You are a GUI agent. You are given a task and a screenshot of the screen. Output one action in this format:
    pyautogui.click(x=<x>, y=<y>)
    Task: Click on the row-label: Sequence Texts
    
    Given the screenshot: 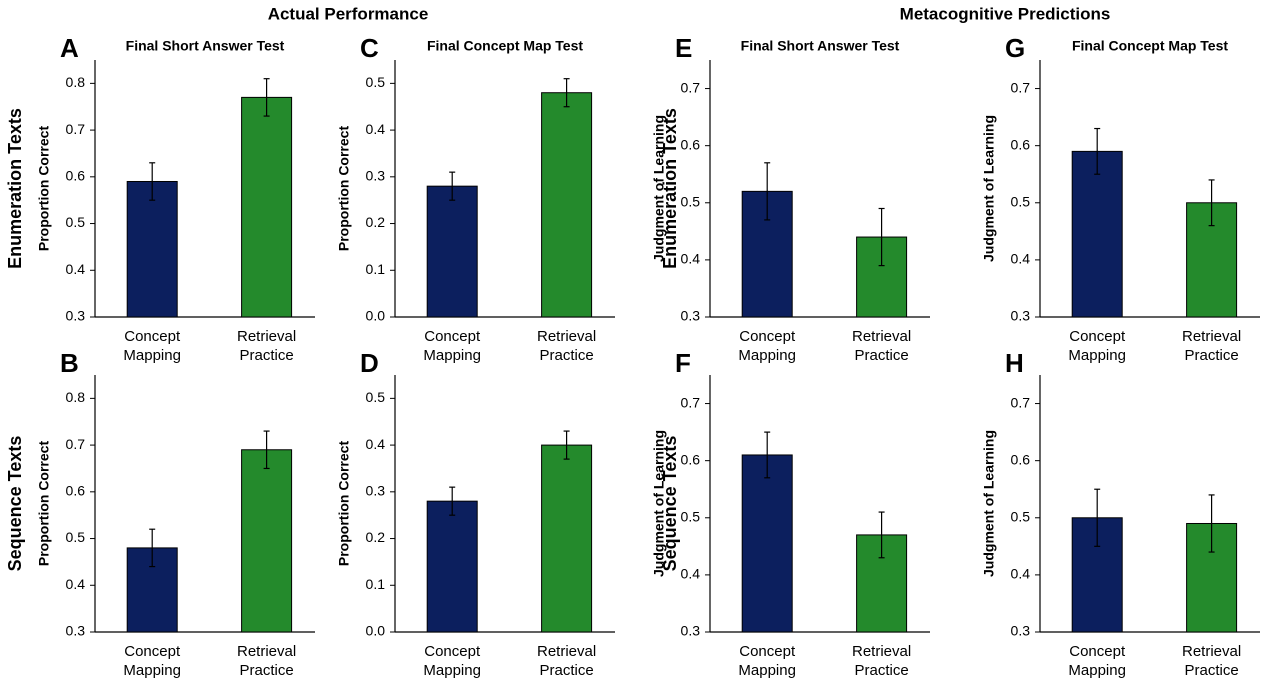 What is the action you would take?
    pyautogui.click(x=670, y=504)
    